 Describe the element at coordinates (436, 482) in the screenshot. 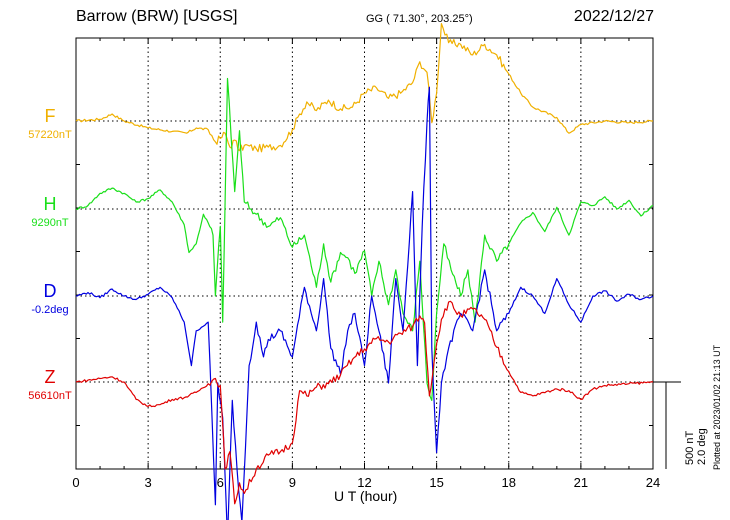

I see `x-tick-label: 15` at that location.